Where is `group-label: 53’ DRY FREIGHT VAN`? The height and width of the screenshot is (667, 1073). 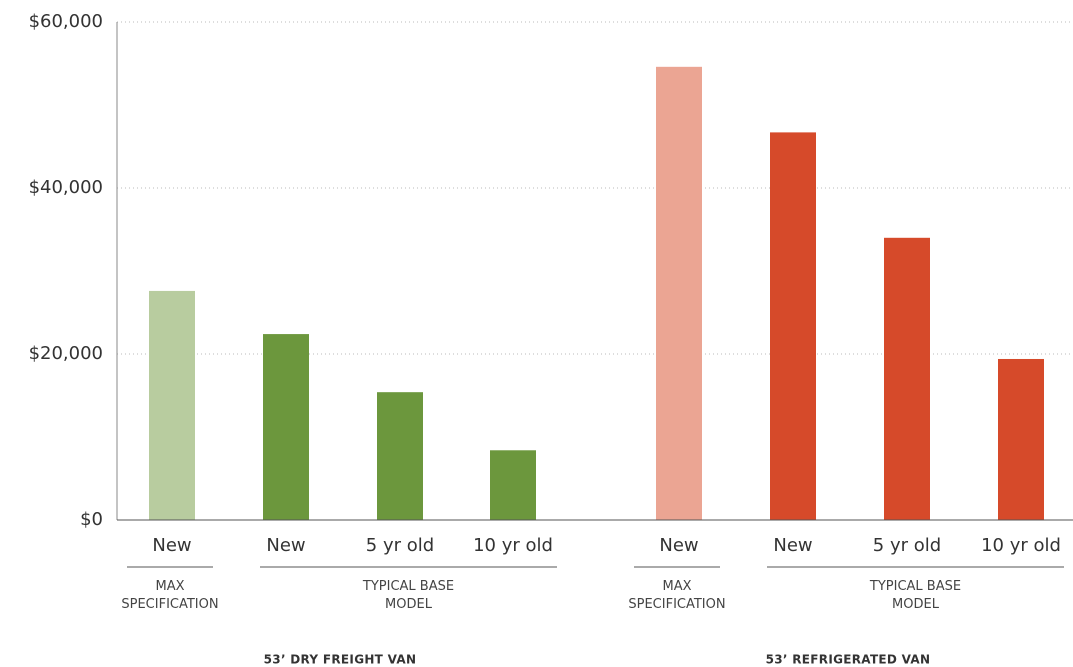
group-label: 53’ DRY FREIGHT VAN is located at coordinates (340, 660).